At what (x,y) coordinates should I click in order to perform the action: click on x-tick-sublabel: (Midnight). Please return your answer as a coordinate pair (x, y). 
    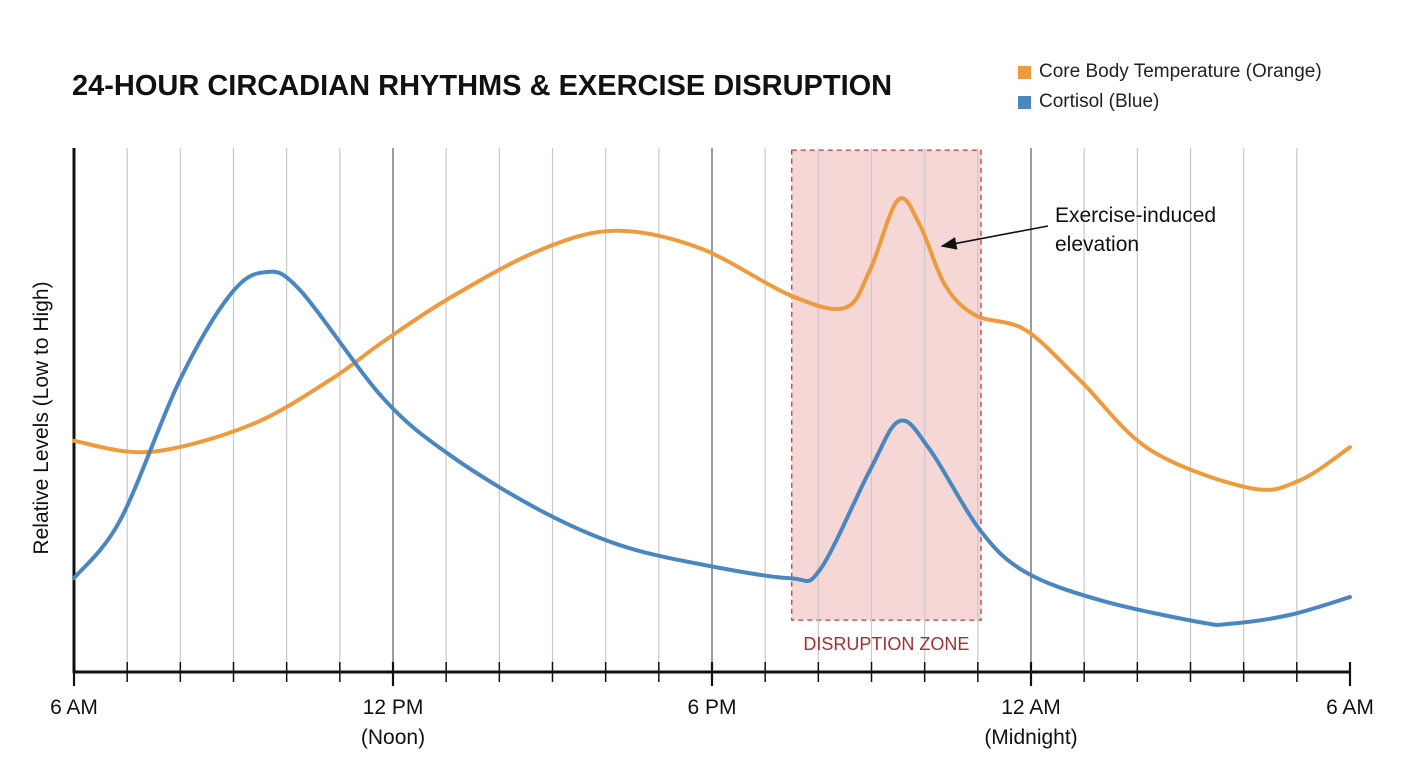
    Looking at the image, I should click on (1030, 737).